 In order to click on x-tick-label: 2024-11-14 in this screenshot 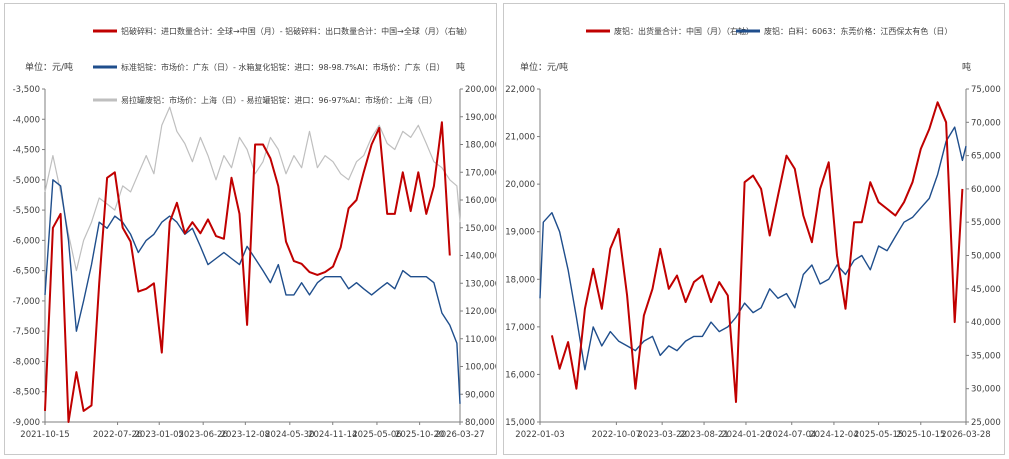, I will do `click(332, 435)`.